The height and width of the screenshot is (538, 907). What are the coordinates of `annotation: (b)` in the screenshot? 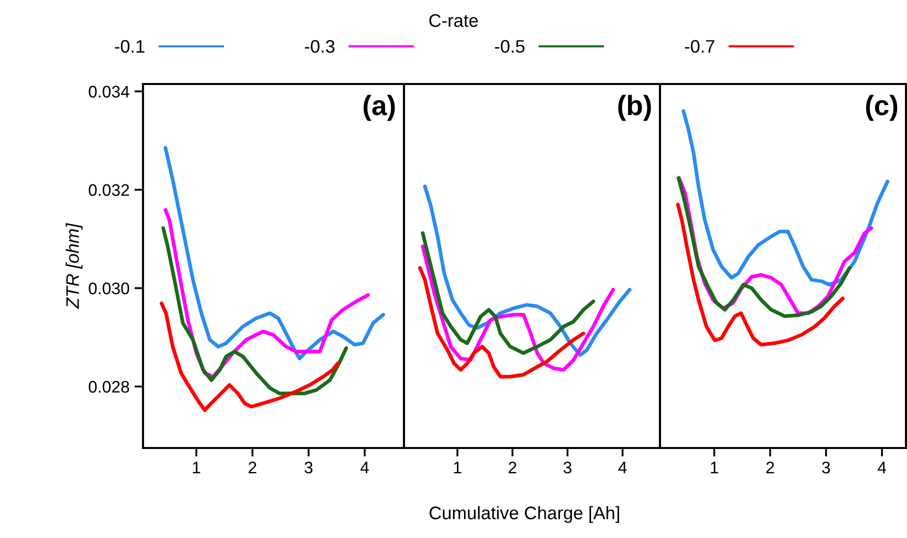 It's located at (634, 107).